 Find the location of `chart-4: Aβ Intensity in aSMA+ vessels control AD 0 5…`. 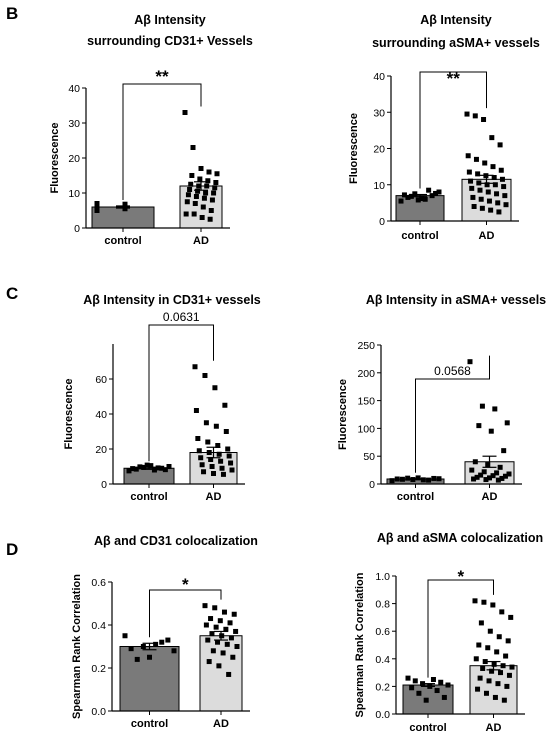

chart-4: Aβ Intensity in aSMA+ vessels control AD 0 5… is located at coordinates (441, 398).